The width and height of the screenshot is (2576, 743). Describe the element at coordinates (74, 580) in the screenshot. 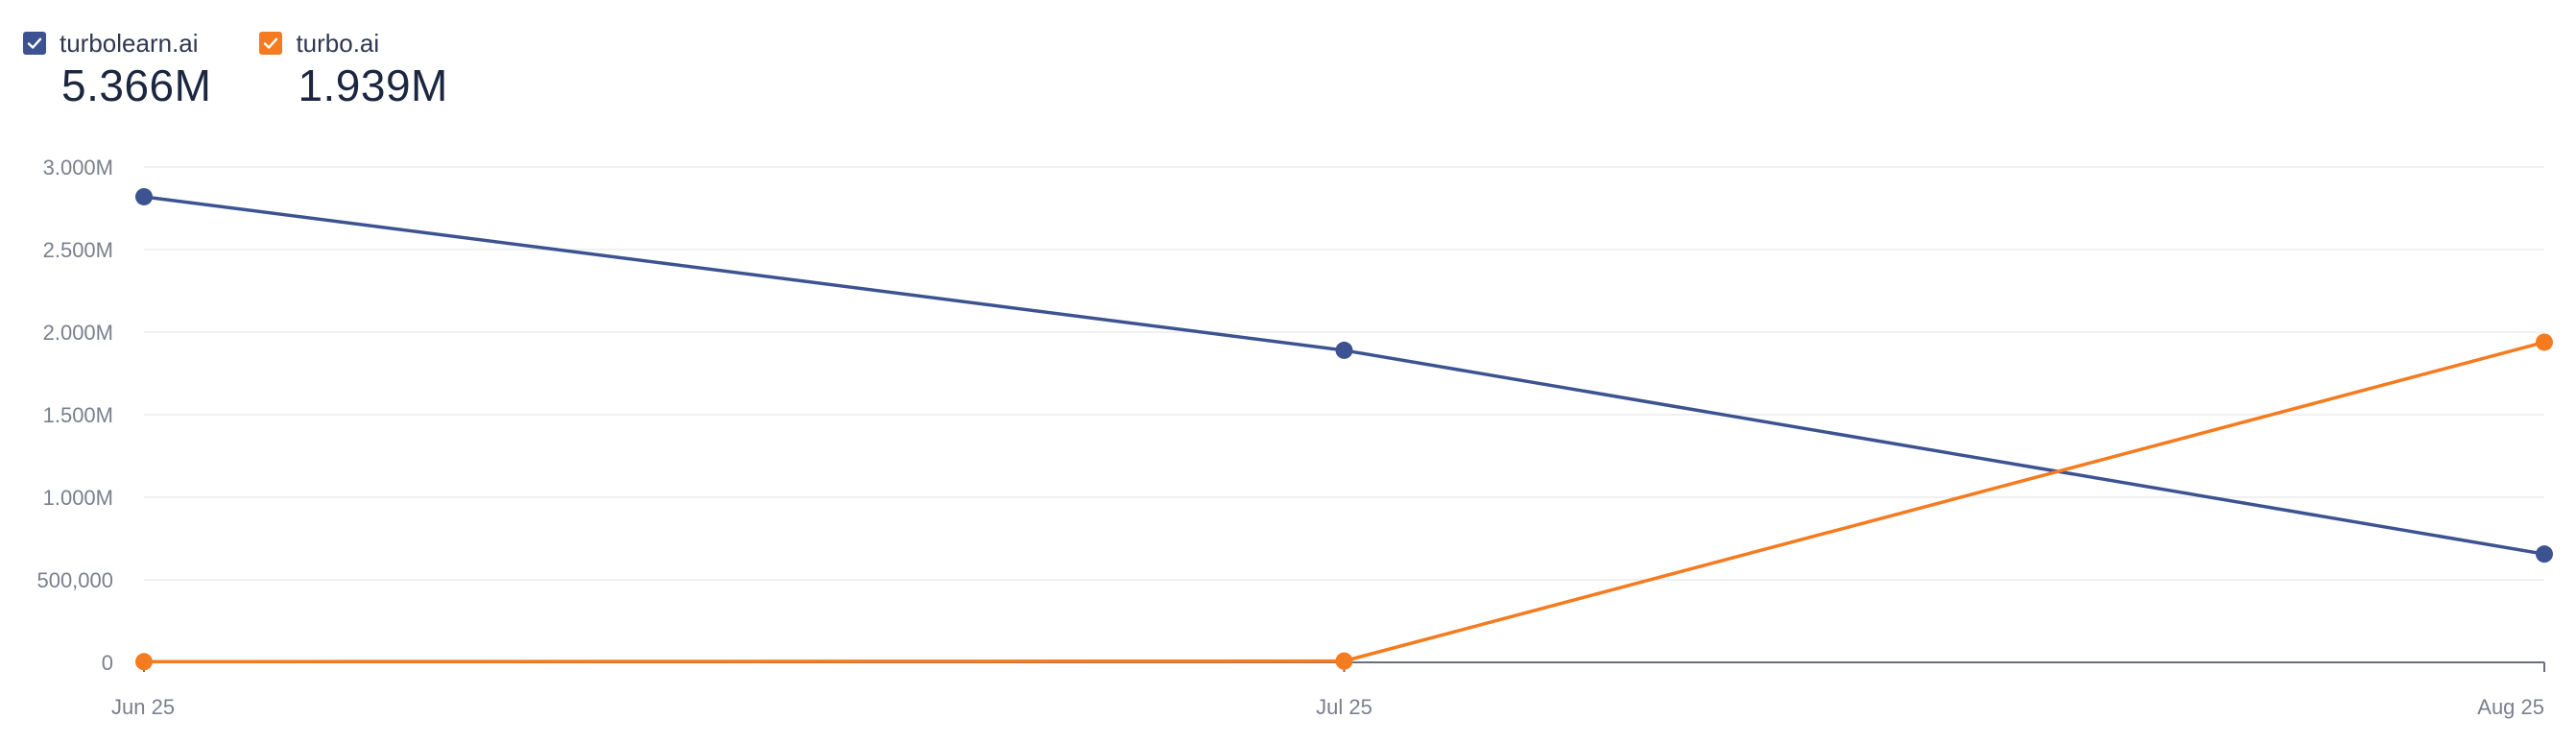

I see `y-tick-label: 500,000` at that location.